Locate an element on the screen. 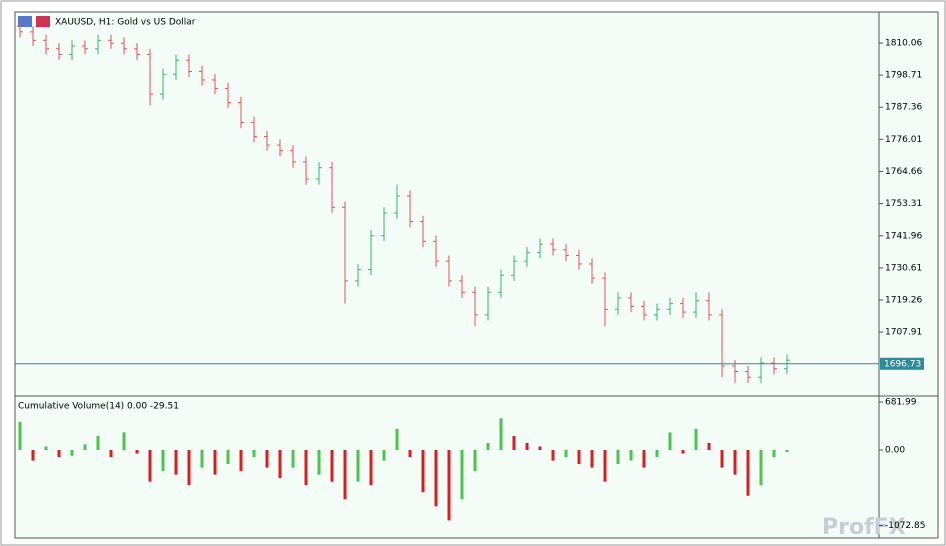  y-tick-label: 1707.91 is located at coordinates (903, 333).